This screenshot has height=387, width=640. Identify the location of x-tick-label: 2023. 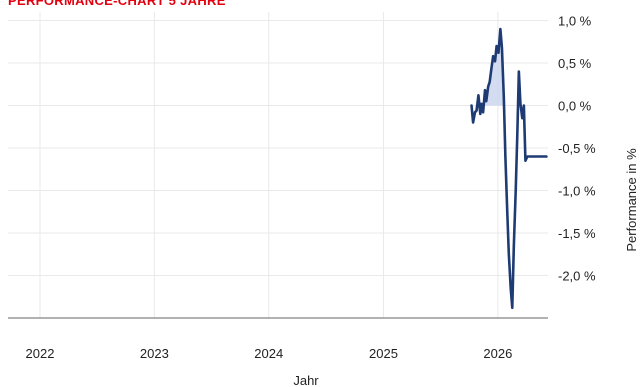
(154, 353).